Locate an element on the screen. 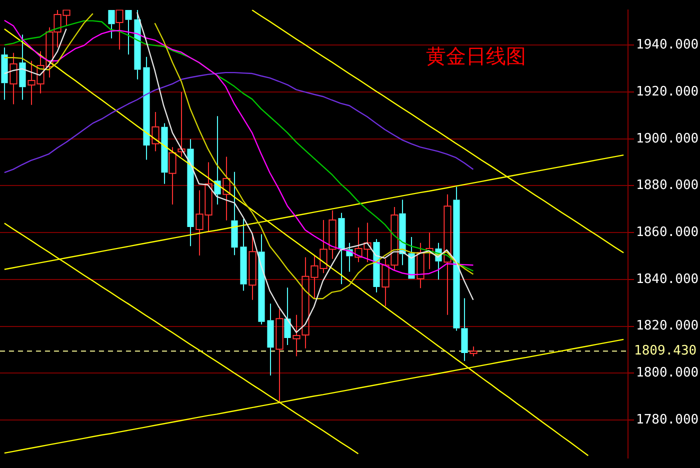 Image resolution: width=700 pixels, height=468 pixels. y-tick-label: 1880.000 is located at coordinates (667, 186).